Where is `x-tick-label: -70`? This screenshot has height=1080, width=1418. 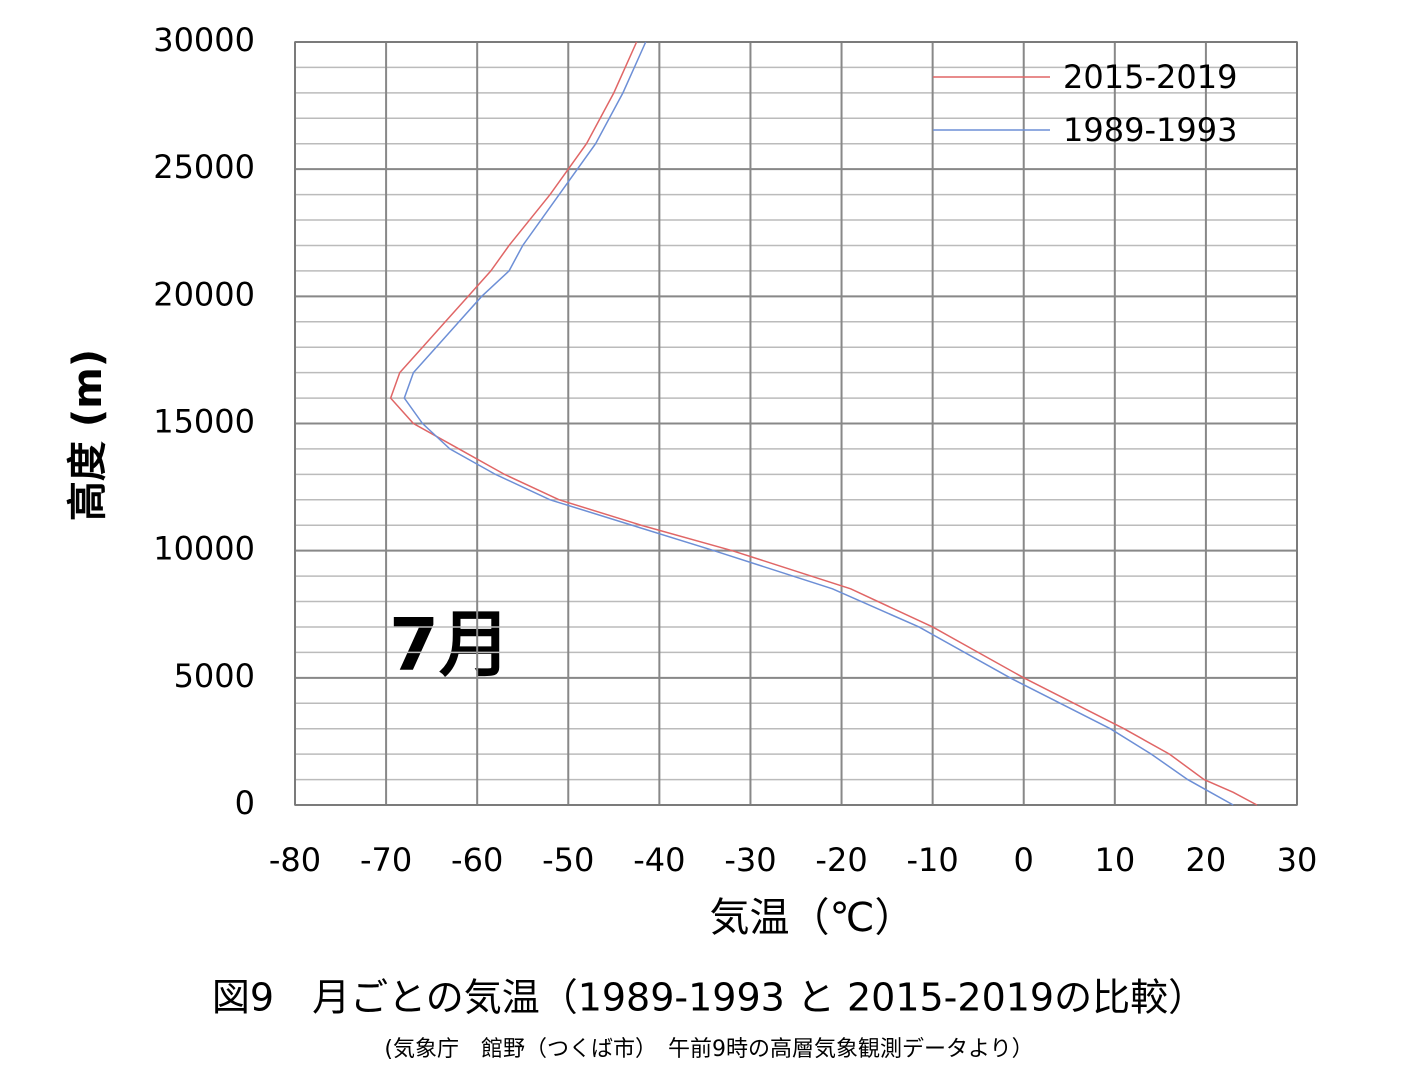 x-tick-label: -70 is located at coordinates (386, 860).